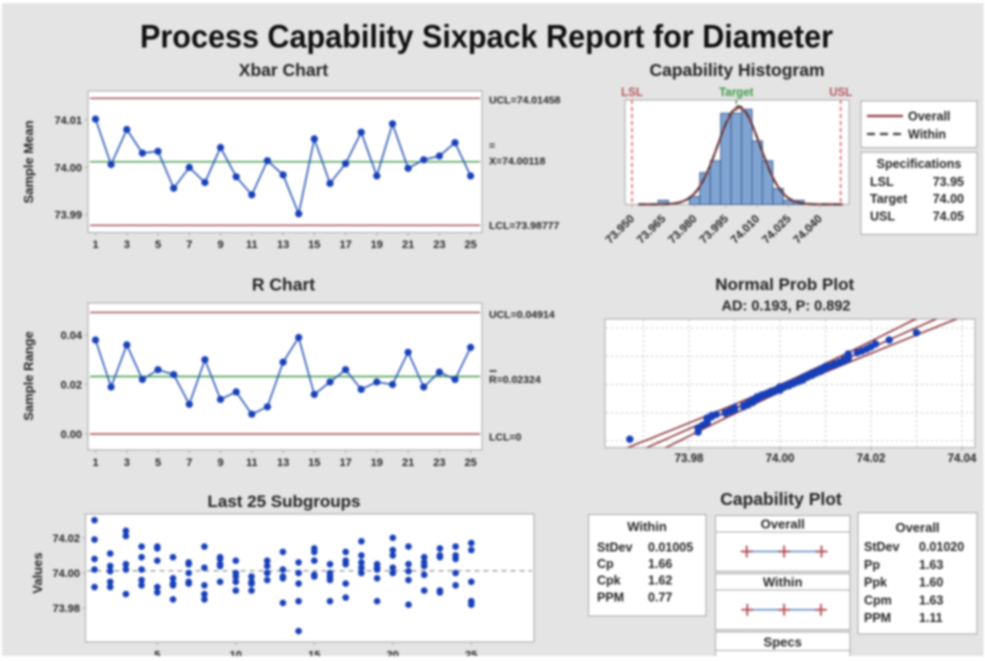 The height and width of the screenshot is (661, 985). Describe the element at coordinates (784, 284) in the screenshot. I see `svg-text: Normal Prob Plot` at that location.